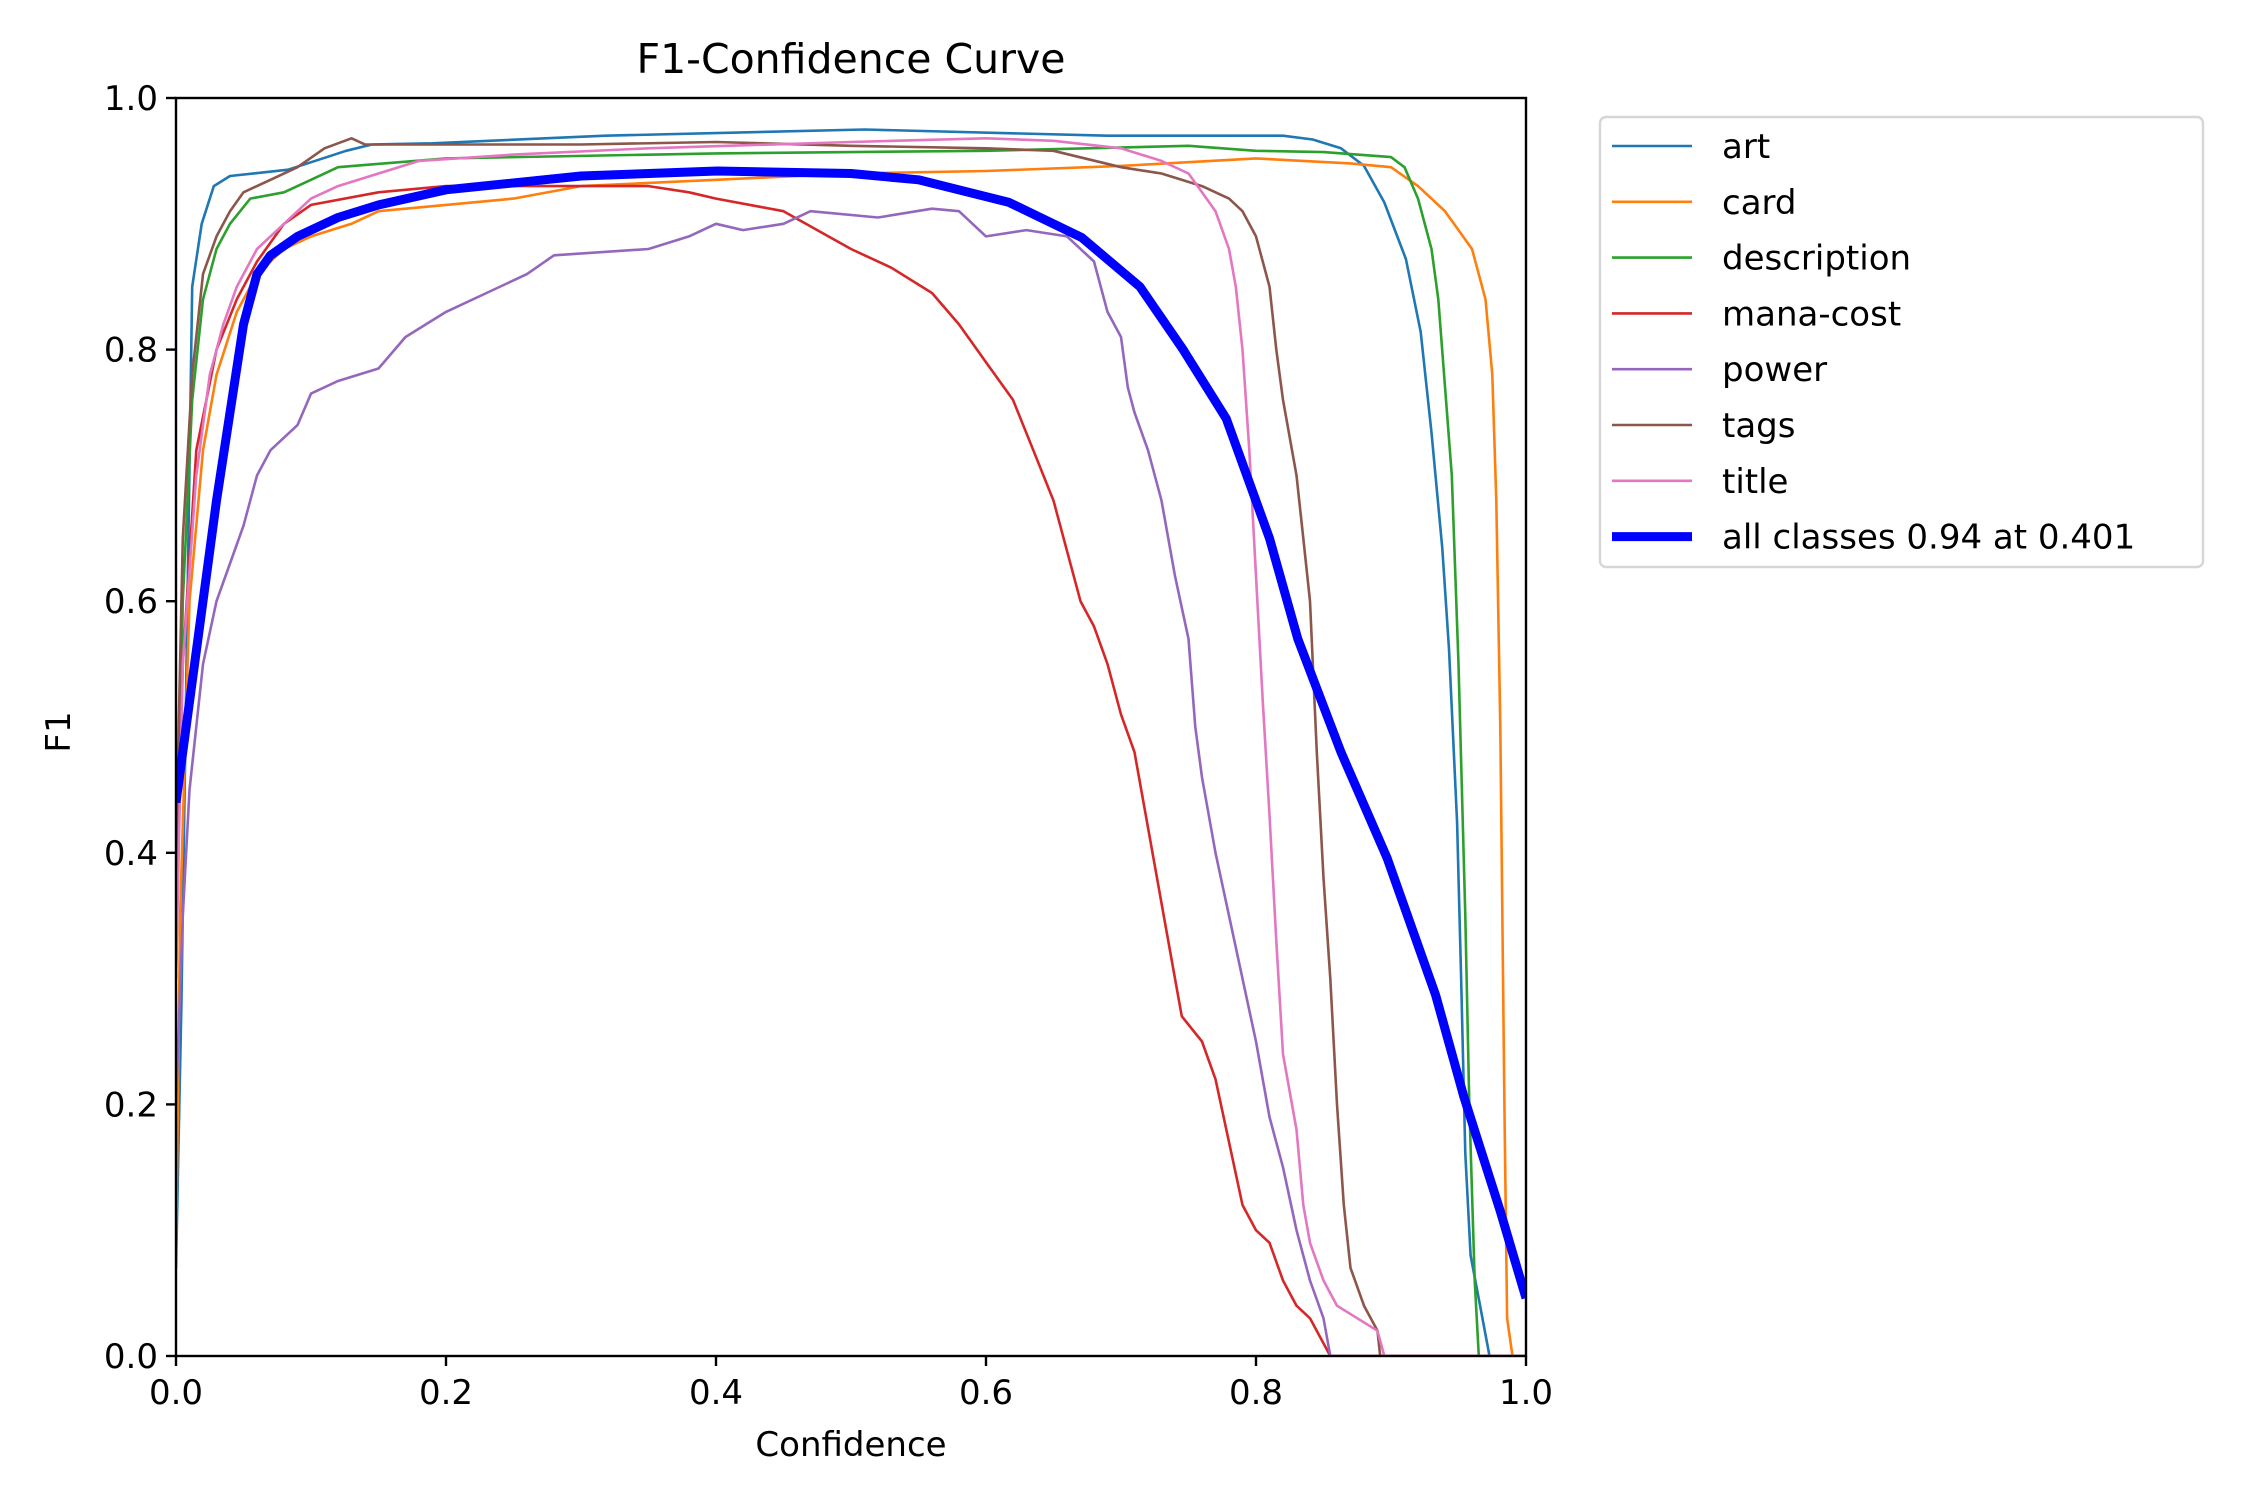 This screenshot has width=2250, height=1504. What do you see at coordinates (131, 99) in the screenshot?
I see `y-tick-label: 1.0` at bounding box center [131, 99].